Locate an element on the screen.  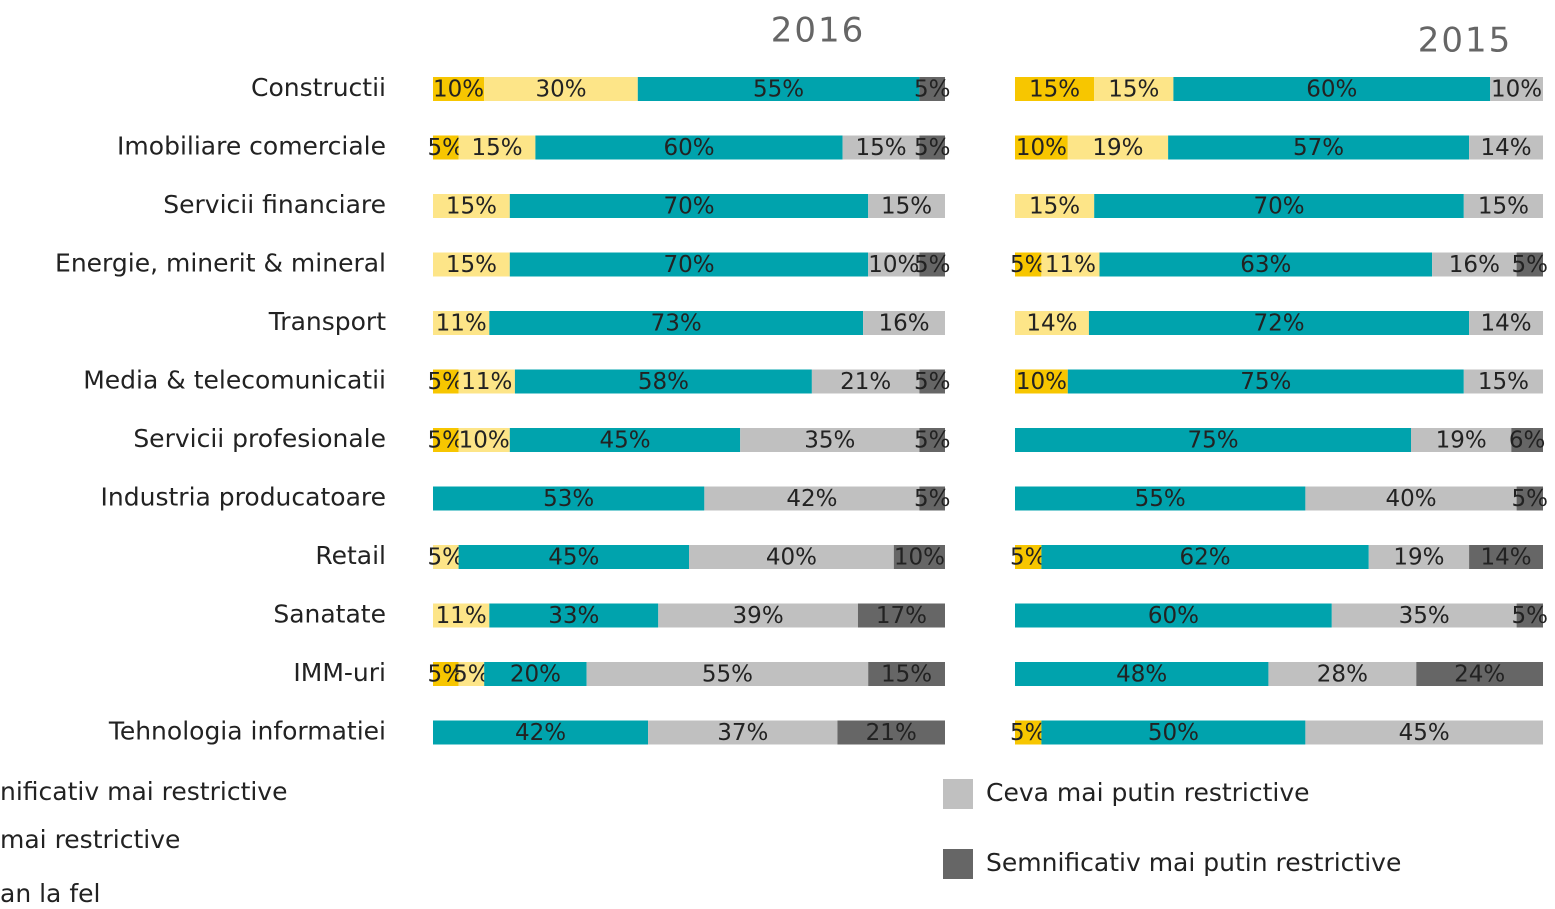
value-label: 60% is located at coordinates (1173, 616).